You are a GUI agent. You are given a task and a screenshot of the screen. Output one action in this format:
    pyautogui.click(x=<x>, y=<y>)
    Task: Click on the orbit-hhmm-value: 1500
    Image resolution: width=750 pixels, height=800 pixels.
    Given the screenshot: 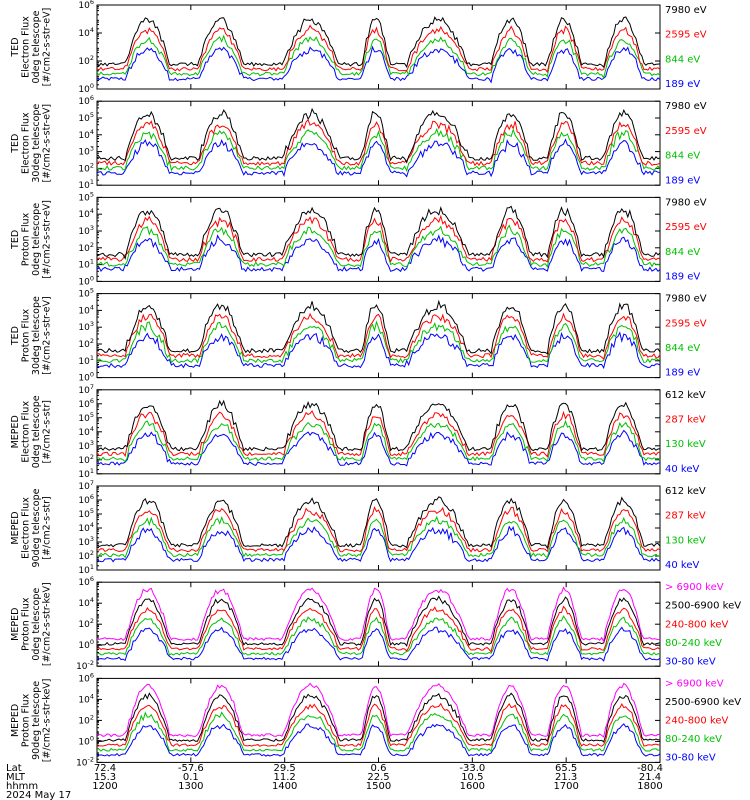 What is the action you would take?
    pyautogui.click(x=378, y=786)
    